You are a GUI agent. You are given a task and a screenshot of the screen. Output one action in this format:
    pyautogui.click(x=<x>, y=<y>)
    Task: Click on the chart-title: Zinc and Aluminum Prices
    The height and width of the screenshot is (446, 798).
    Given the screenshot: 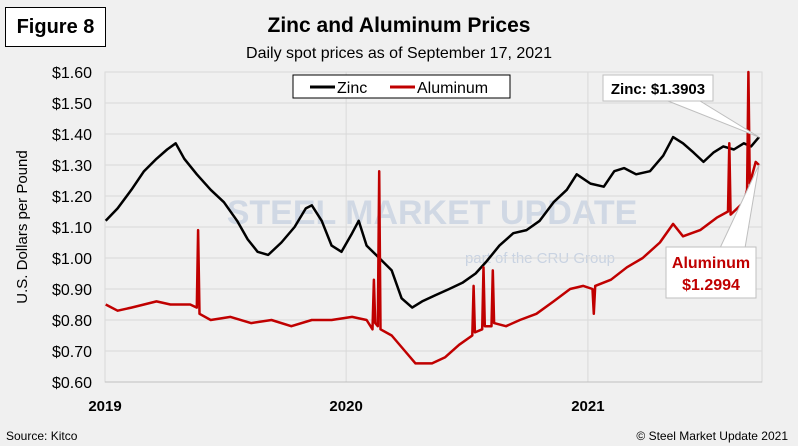 What is the action you would take?
    pyautogui.click(x=399, y=25)
    